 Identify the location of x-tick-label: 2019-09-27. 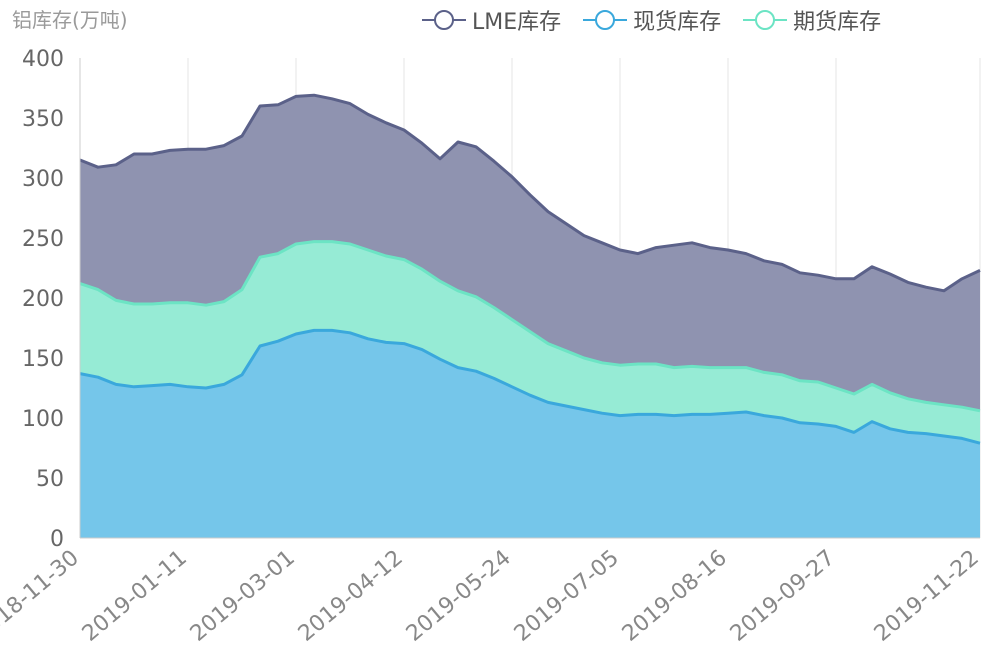
(783, 595).